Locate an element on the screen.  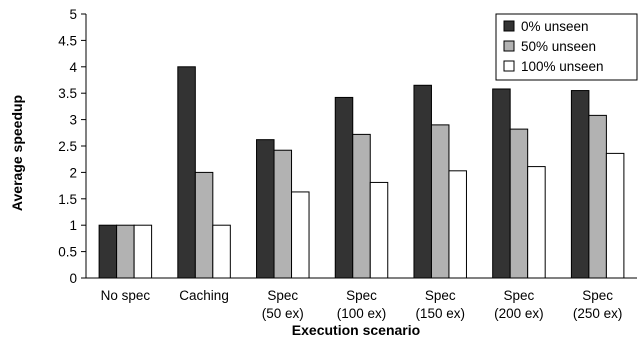
legend-label: 0% unseen is located at coordinates (555, 26).